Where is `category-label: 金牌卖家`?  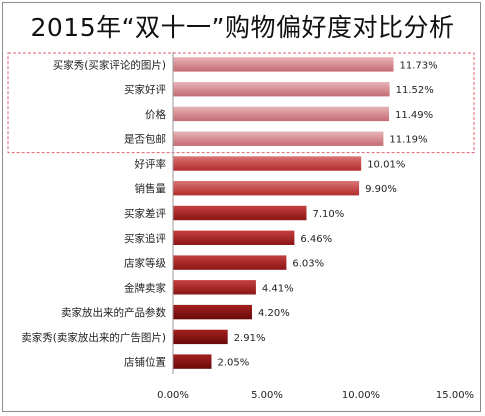 category-label: 金牌卖家 is located at coordinates (145, 287).